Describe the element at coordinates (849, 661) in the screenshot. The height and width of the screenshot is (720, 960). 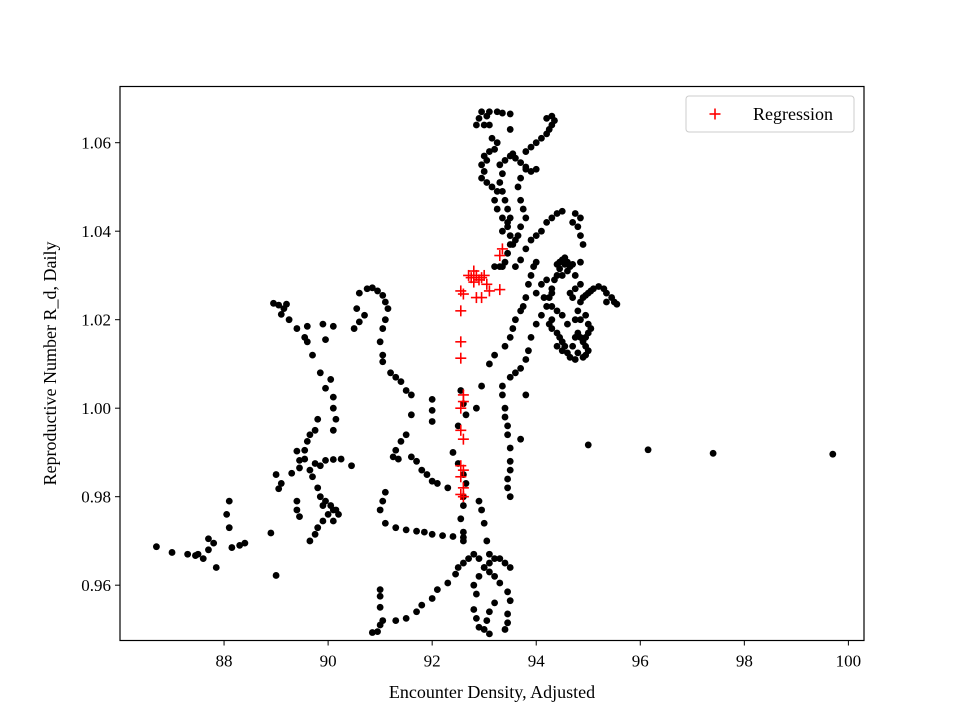
I see `x-tick-label: 100` at that location.